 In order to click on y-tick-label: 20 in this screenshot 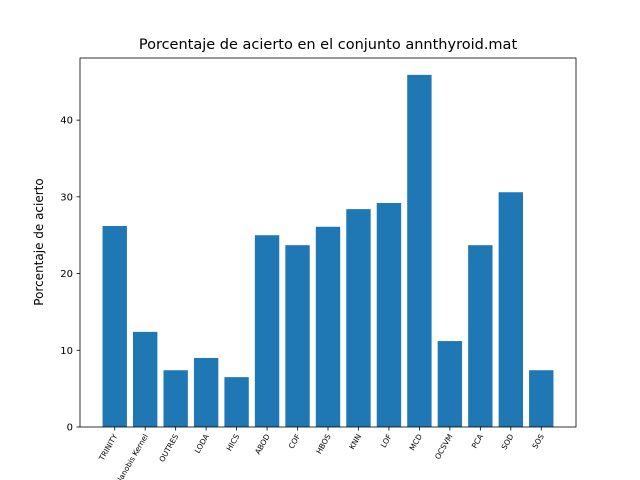, I will do `click(66, 274)`.